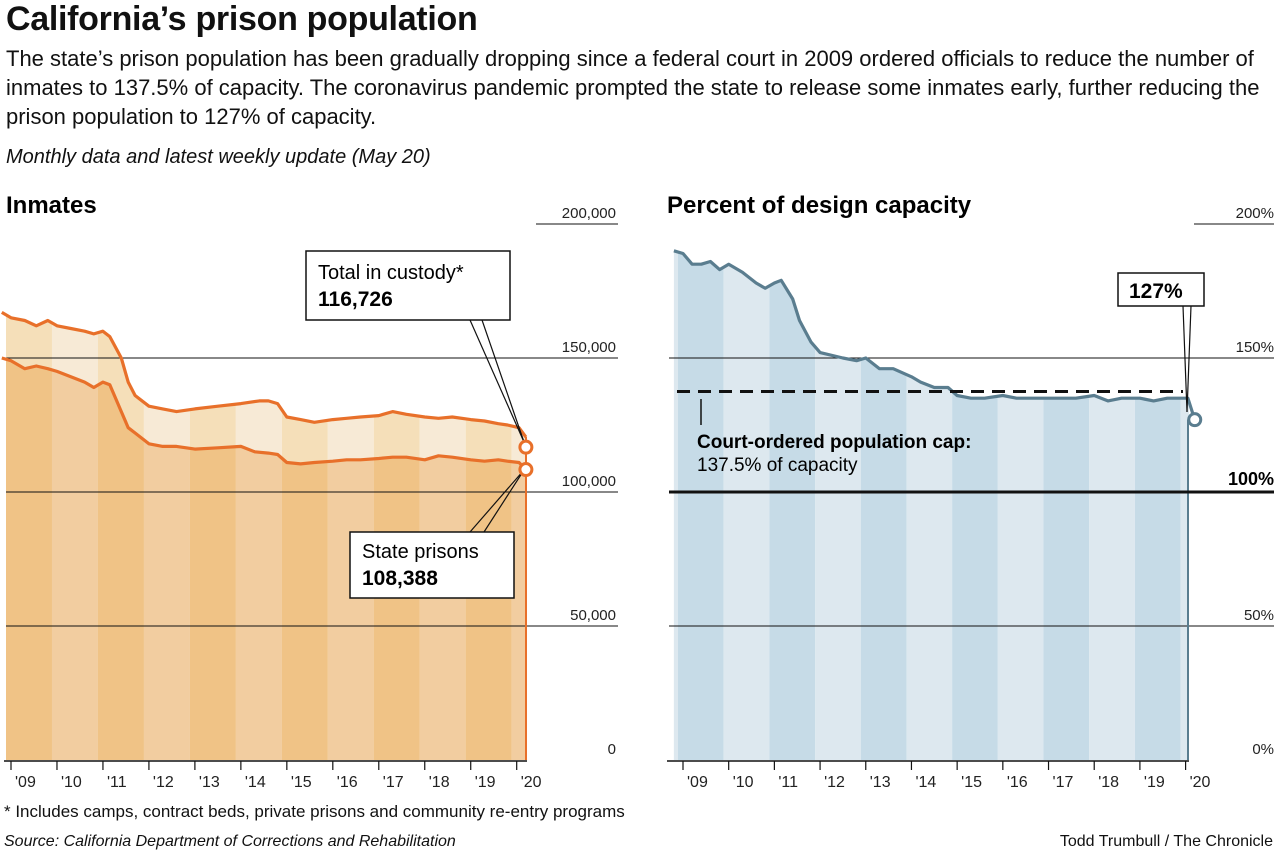 The width and height of the screenshot is (1279, 854). Describe the element at coordinates (526, 447) in the screenshot. I see `total-endpoint-marker` at that location.